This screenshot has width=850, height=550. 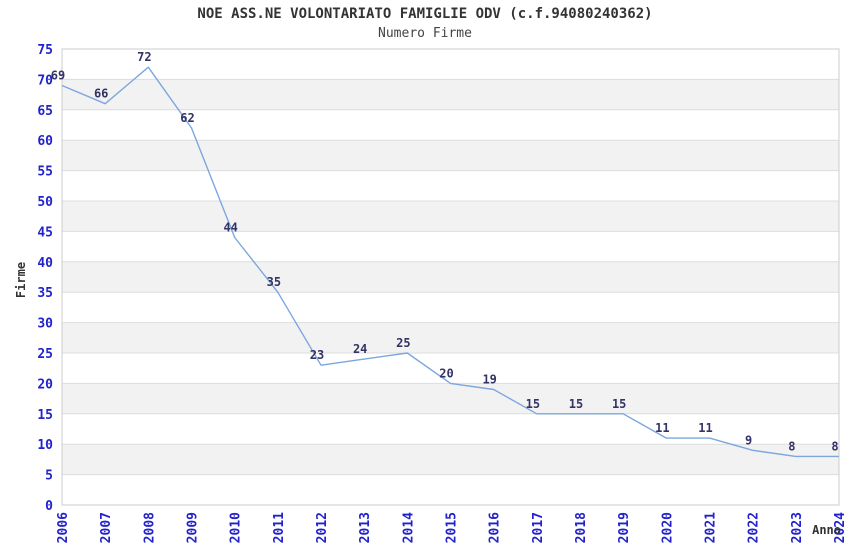 I want to click on x-tick-label: 2006, so click(x=63, y=527).